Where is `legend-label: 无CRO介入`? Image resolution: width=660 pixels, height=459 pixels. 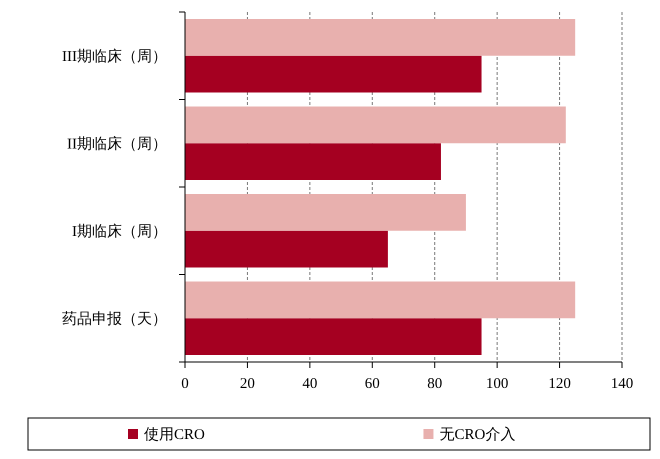 legend-label: 无CRO介入 is located at coordinates (477, 434).